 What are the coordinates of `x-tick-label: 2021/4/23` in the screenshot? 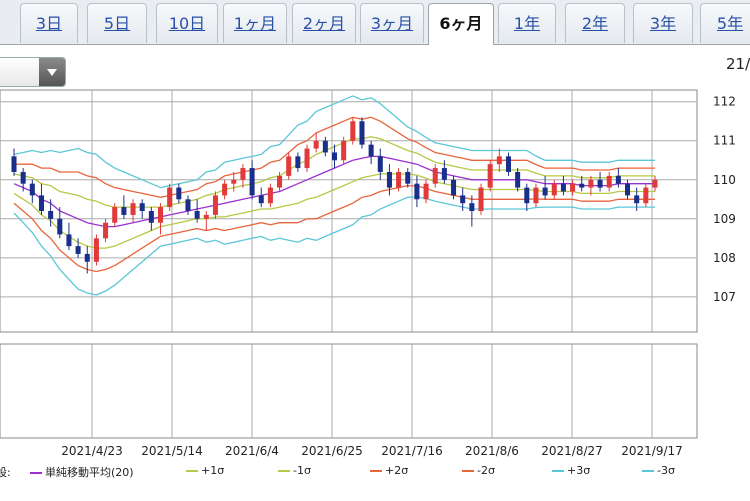 It's located at (92, 451).